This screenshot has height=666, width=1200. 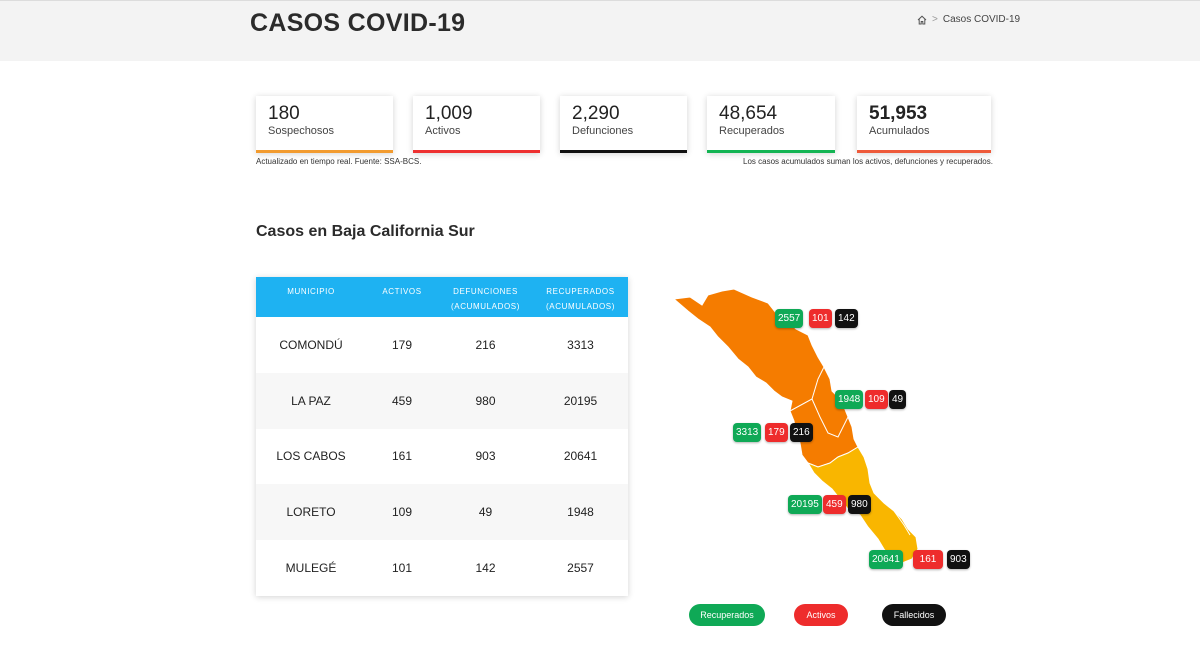 I want to click on cell-defunciones: 142, so click(x=485, y=568).